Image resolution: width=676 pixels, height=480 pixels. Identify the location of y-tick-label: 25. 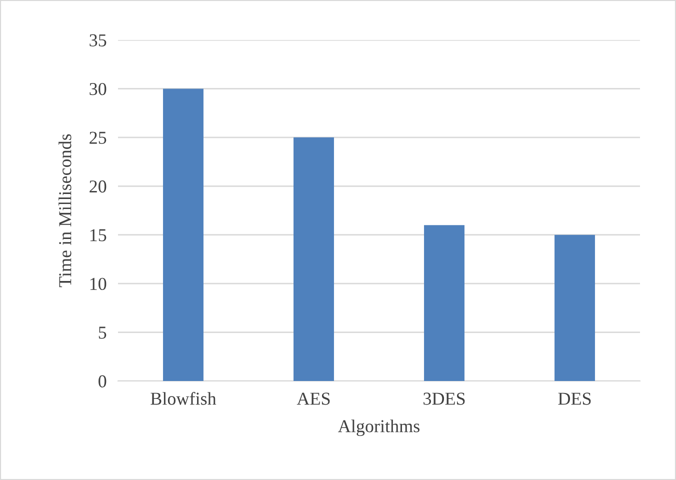
(98, 138).